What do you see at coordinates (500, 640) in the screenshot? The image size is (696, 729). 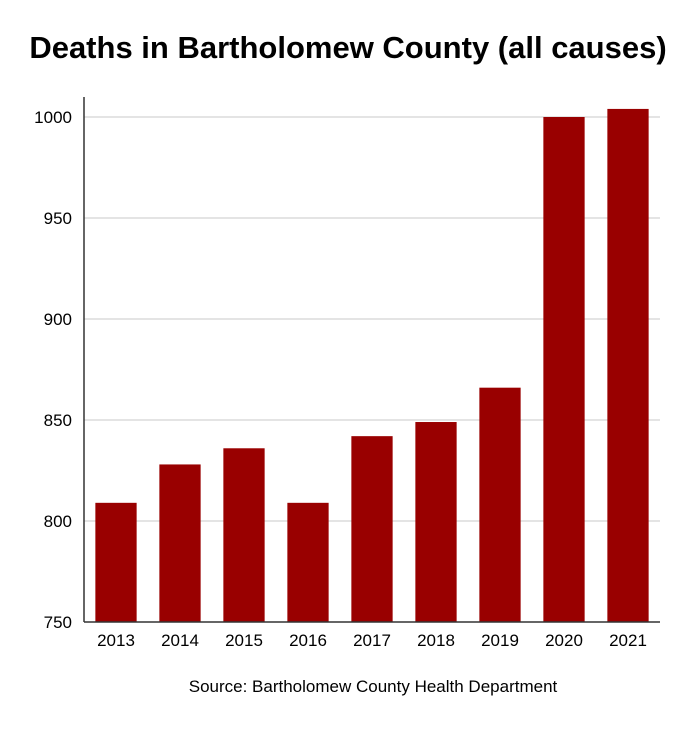 I see `x-tick-label: 2019` at bounding box center [500, 640].